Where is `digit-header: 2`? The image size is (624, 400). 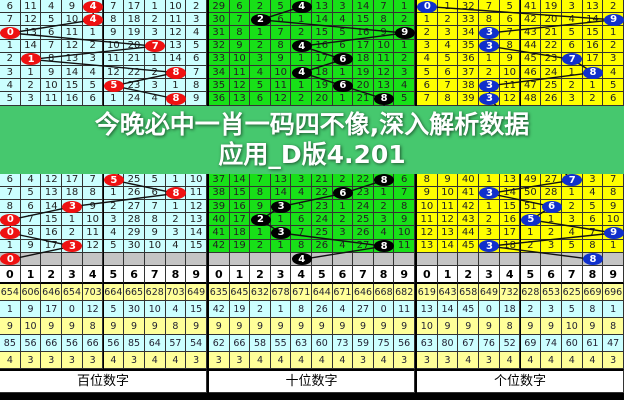
digit-header: 2 is located at coordinates (52, 275).